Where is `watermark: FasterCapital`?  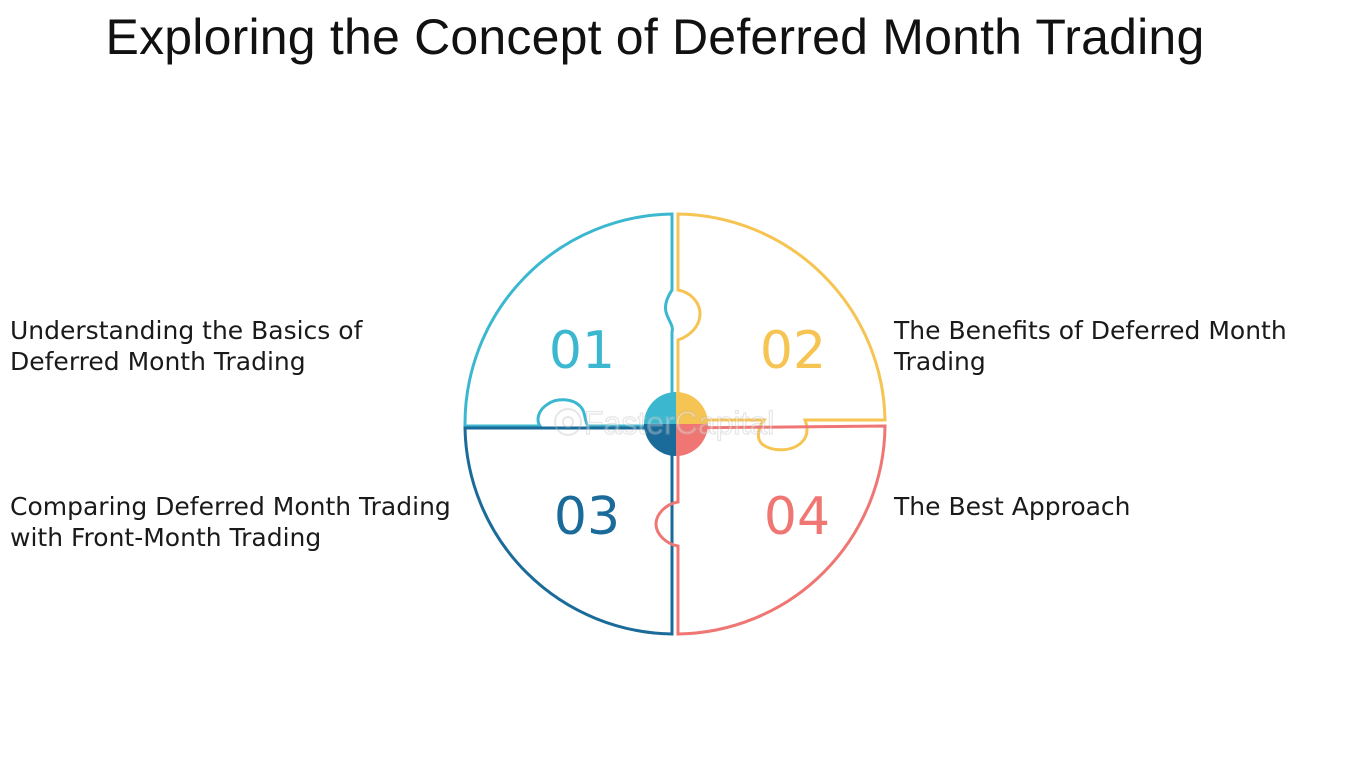
watermark: FasterCapital is located at coordinates (664, 423).